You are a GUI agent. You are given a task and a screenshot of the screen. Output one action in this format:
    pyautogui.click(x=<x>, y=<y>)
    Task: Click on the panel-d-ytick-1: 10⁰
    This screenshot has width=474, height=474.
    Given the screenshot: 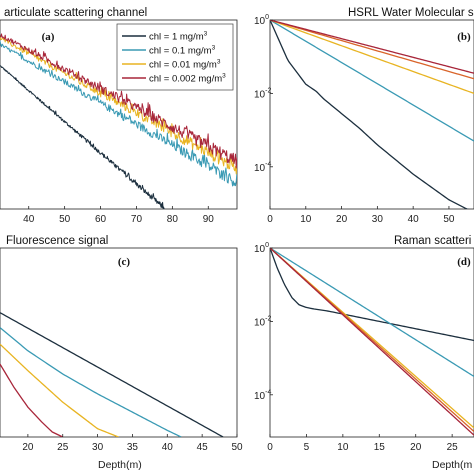 What is the action you would take?
    pyautogui.click(x=261, y=248)
    